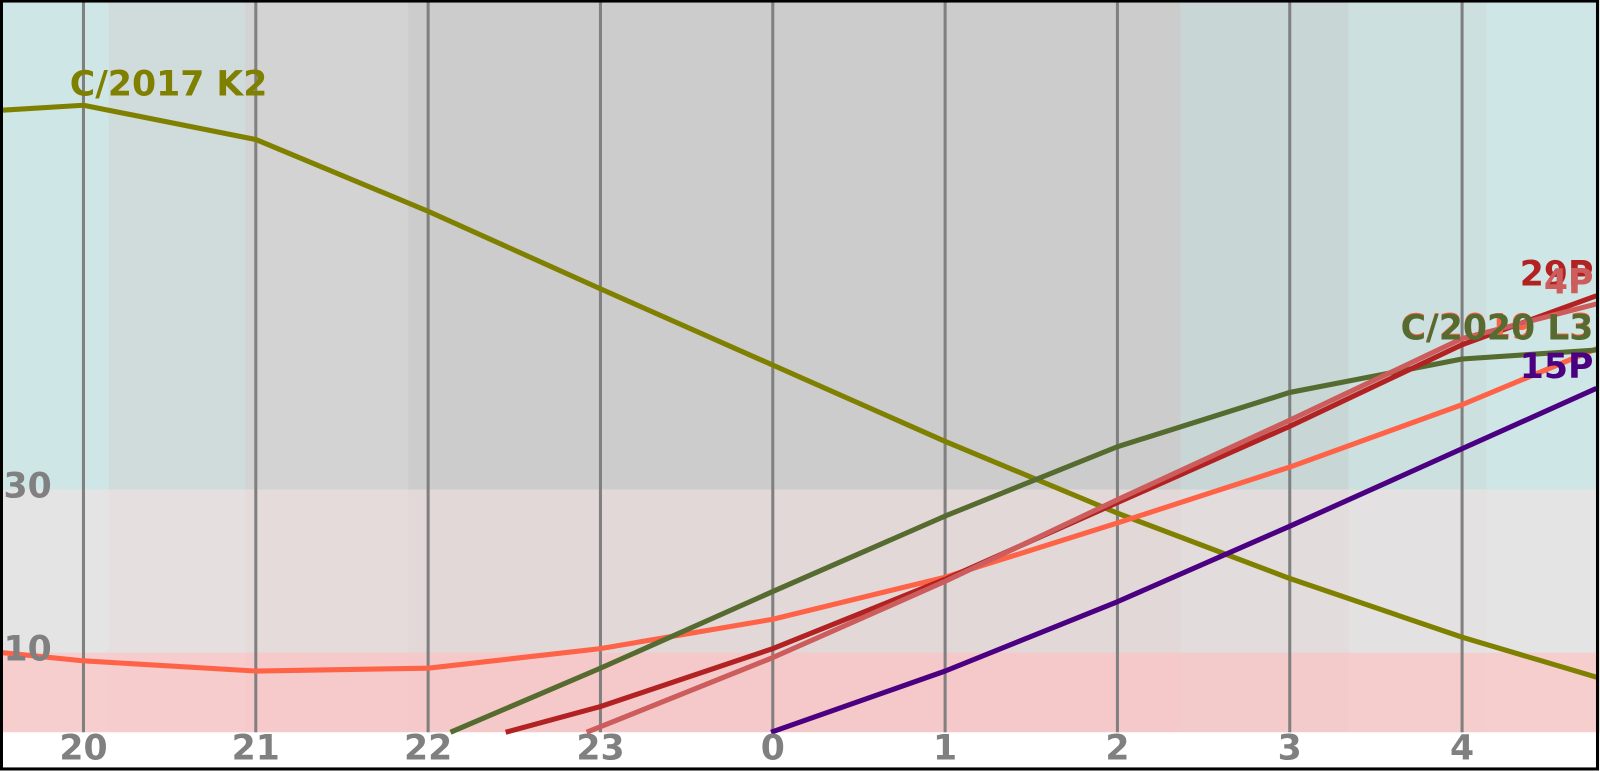  I want to click on x-tick-label: 22, so click(428, 749).